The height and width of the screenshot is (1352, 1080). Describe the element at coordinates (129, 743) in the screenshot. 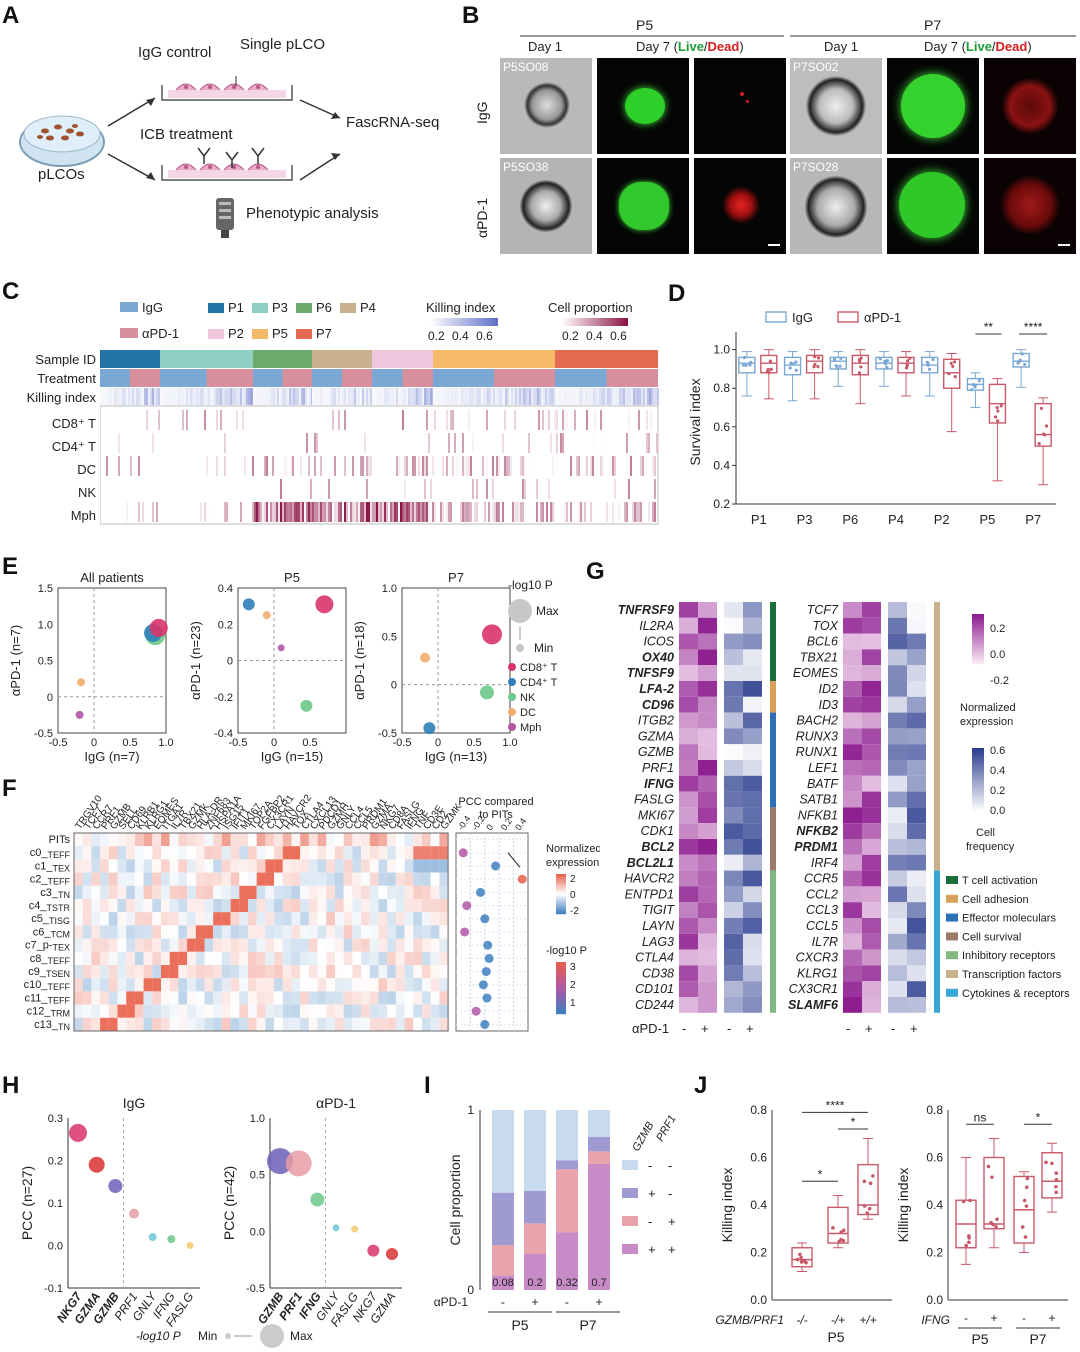

I see `x-tick-label: 0.5` at that location.